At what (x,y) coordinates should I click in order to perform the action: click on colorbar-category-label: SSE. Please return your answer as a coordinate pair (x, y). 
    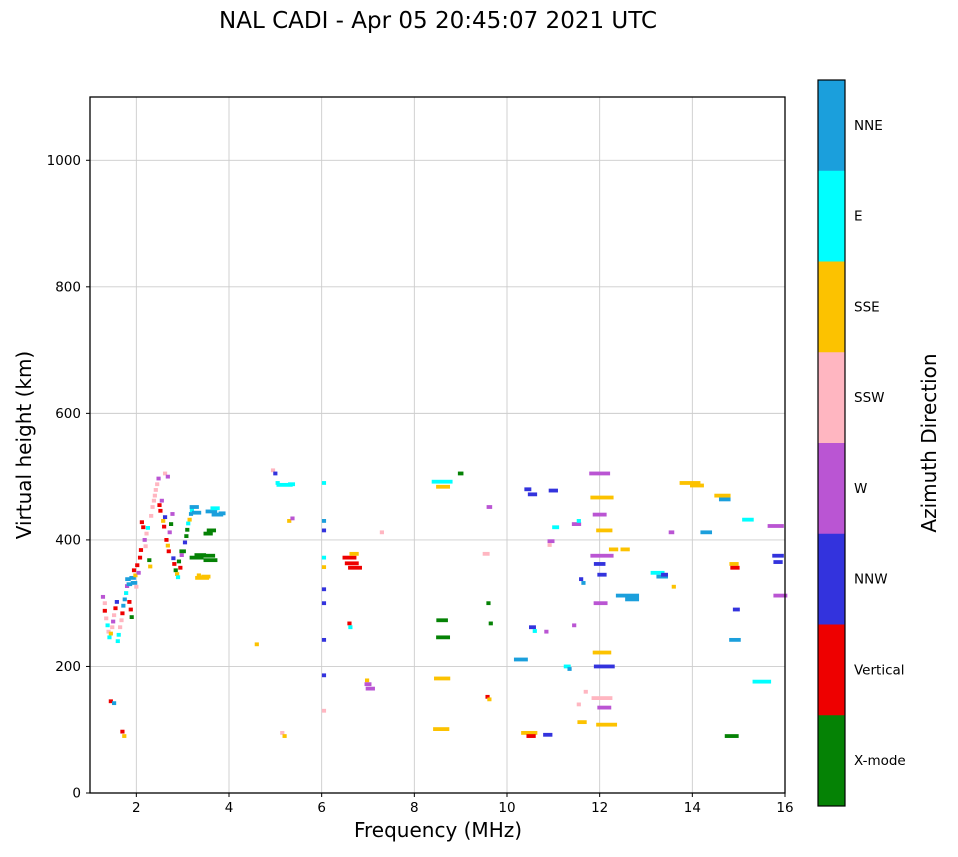
    Looking at the image, I should click on (867, 307).